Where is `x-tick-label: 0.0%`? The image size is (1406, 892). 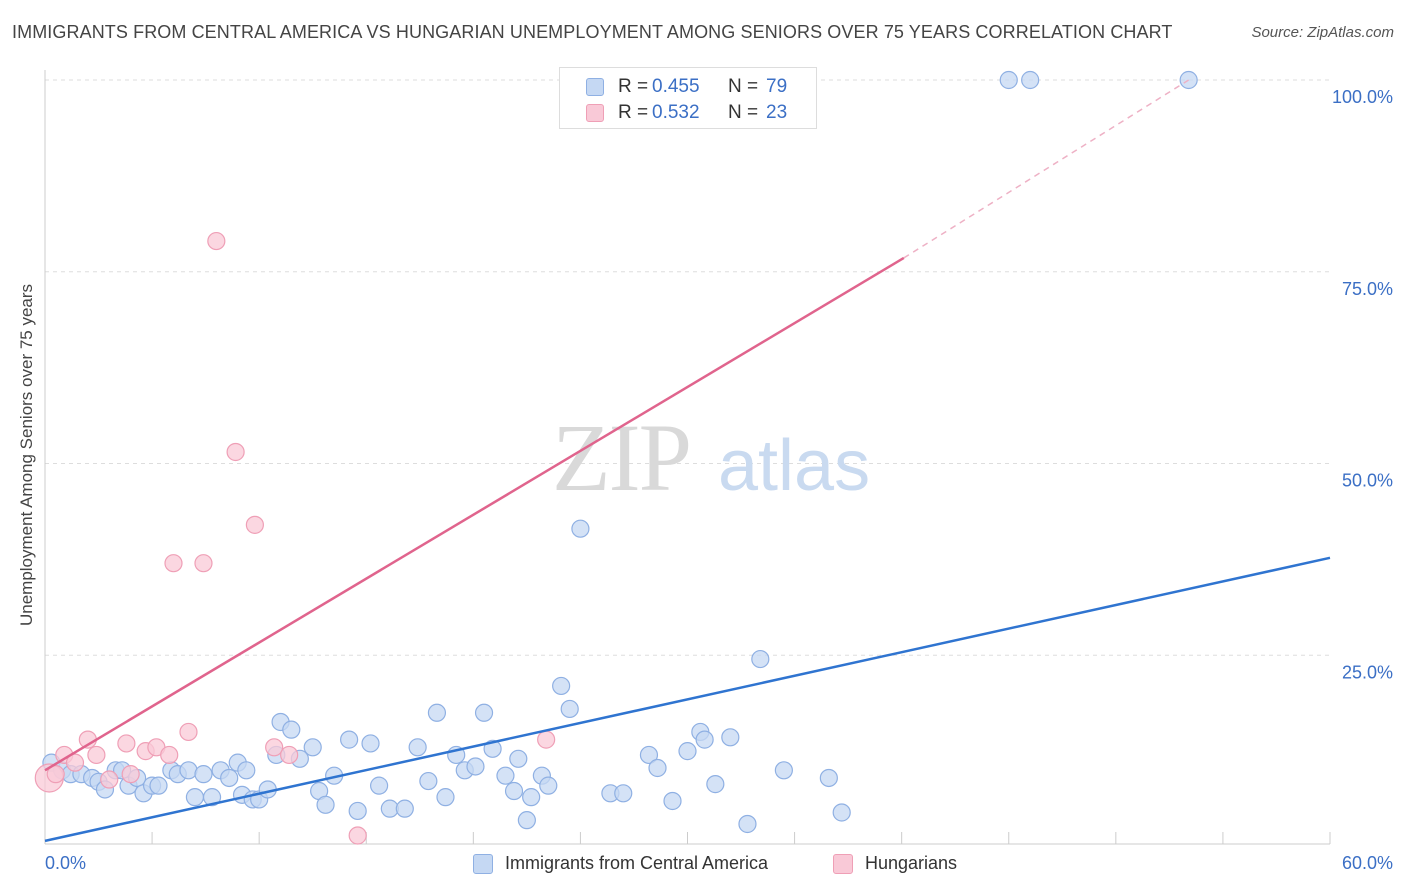 x-tick-label: 0.0% is located at coordinates (65, 863).